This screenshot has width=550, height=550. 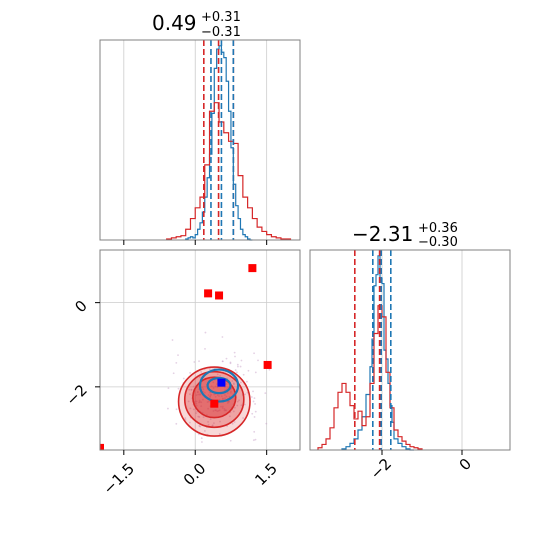 What do you see at coordinates (195, 242) in the screenshot?
I see `x-ticks` at bounding box center [195, 242].